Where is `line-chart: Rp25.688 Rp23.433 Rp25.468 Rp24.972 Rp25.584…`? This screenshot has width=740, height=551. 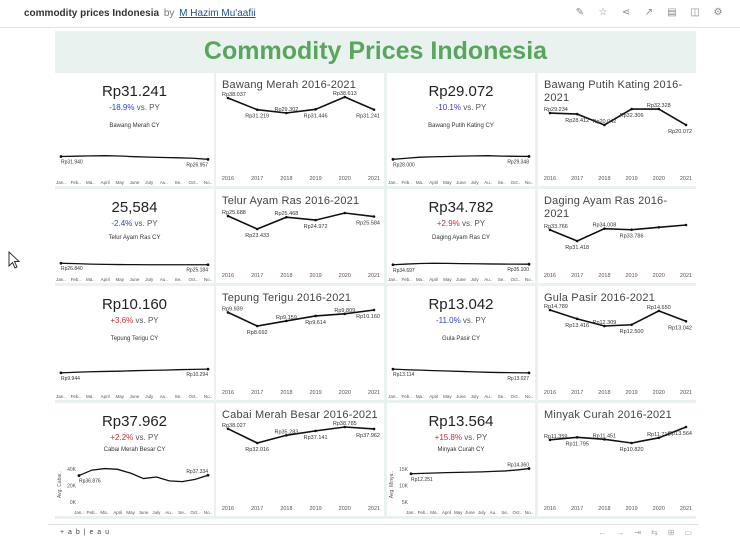 line-chart: Rp25.688 Rp23.433 Rp25.468 Rp24.972 Rp25.584… is located at coordinates (300, 236).